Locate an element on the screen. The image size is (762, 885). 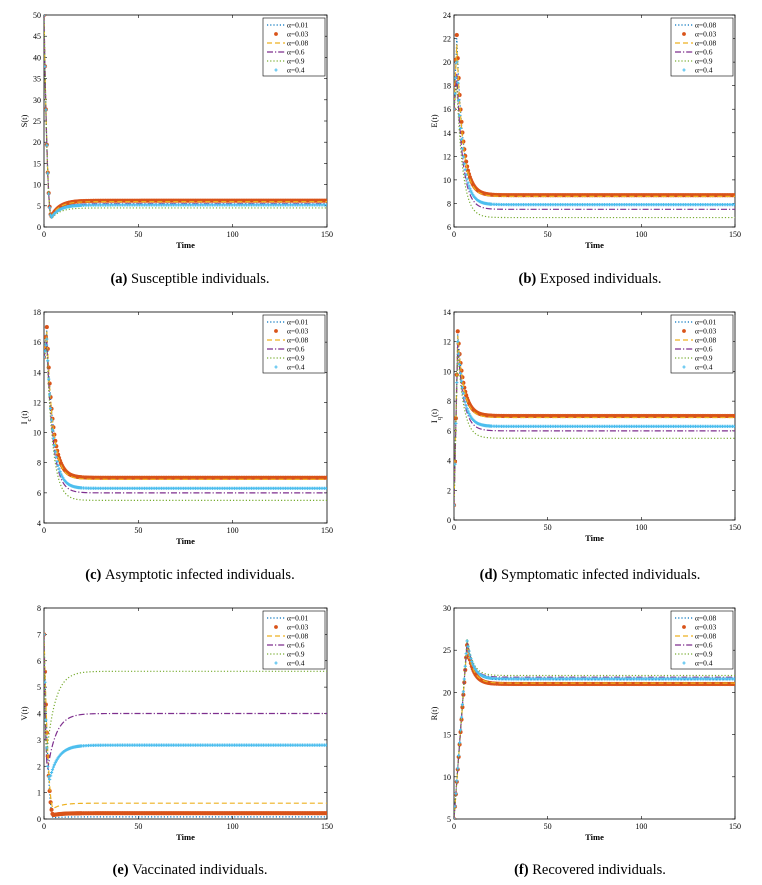
subfigure-caption: (f) Recovered individuals. is located at coordinates (590, 870).